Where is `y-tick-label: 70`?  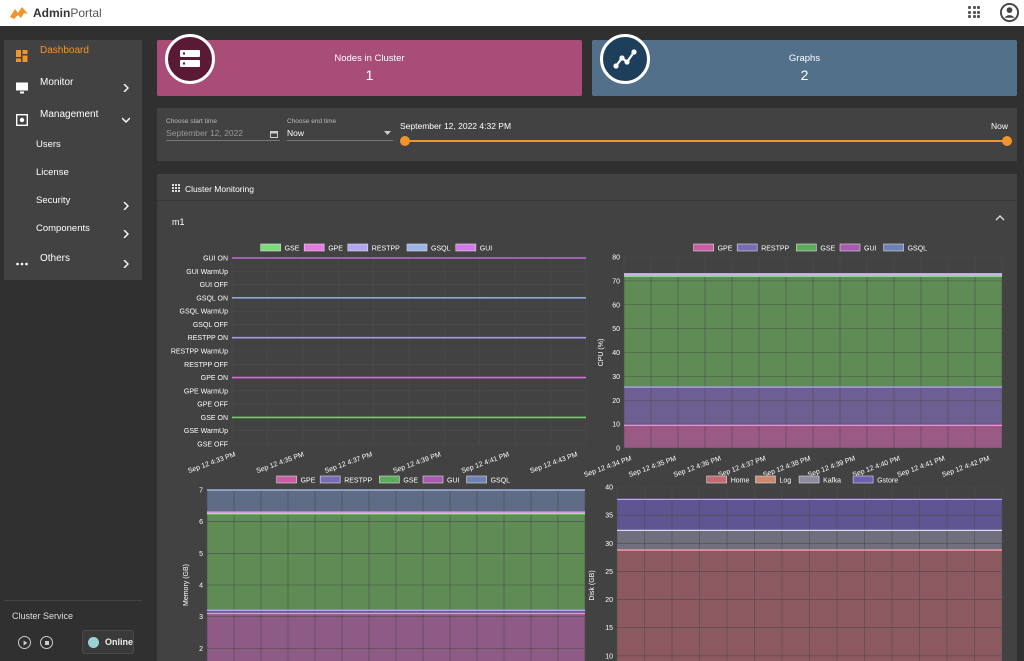
y-tick-label: 70 is located at coordinates (616, 281).